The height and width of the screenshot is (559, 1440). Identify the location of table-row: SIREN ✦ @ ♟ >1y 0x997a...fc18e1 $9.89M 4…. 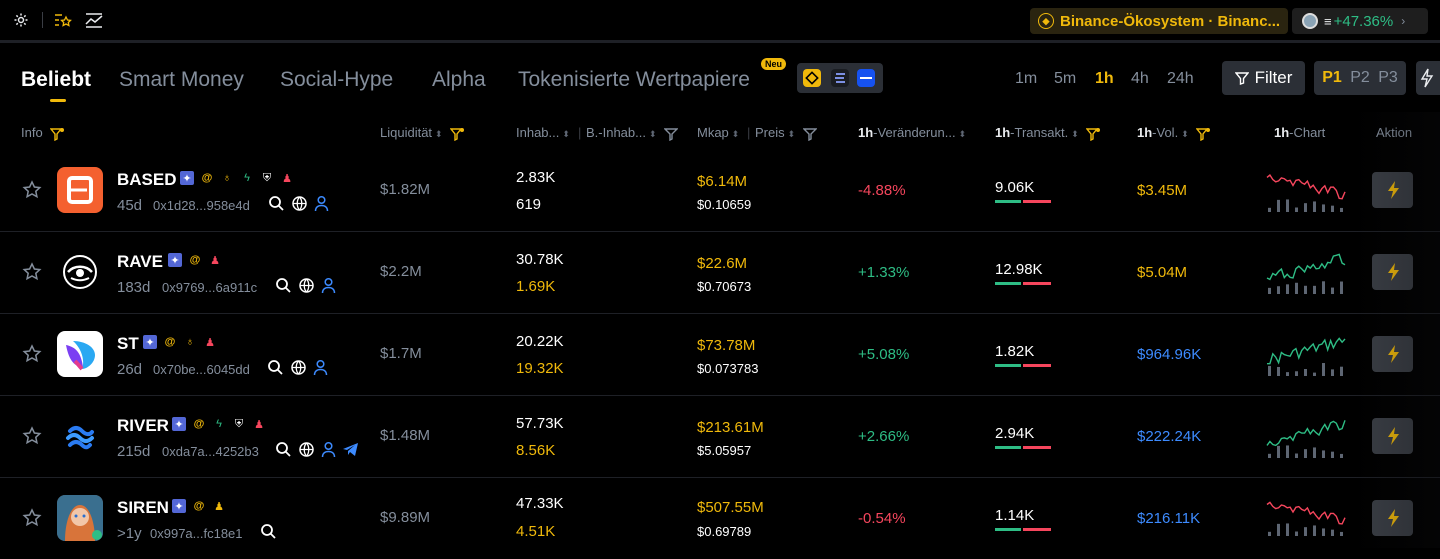
(720, 518).